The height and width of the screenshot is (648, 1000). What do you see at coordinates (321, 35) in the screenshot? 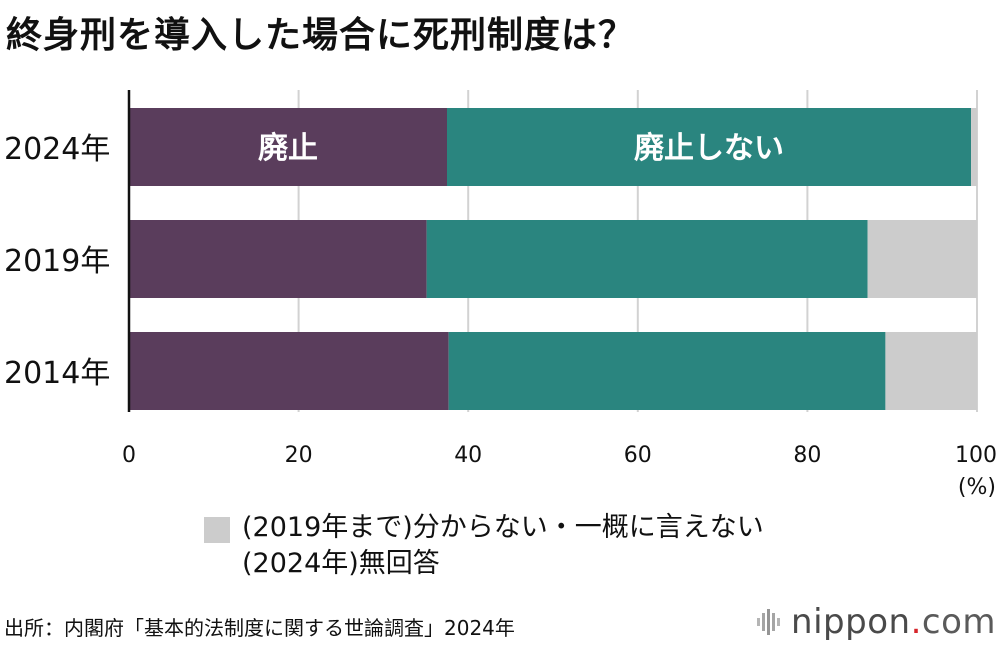
I see `chart-title: 終身刑を導入した場合に死刑制度は？` at bounding box center [321, 35].